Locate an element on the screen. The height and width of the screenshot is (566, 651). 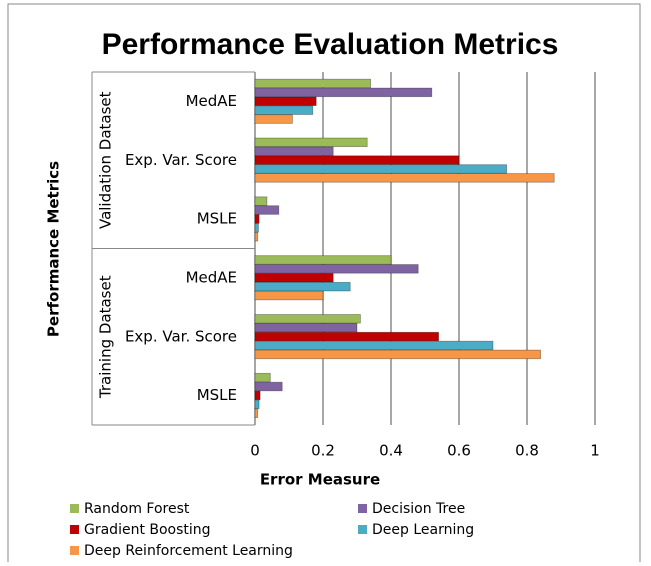
y-axis-title: Performance Metrics is located at coordinates (54, 249).